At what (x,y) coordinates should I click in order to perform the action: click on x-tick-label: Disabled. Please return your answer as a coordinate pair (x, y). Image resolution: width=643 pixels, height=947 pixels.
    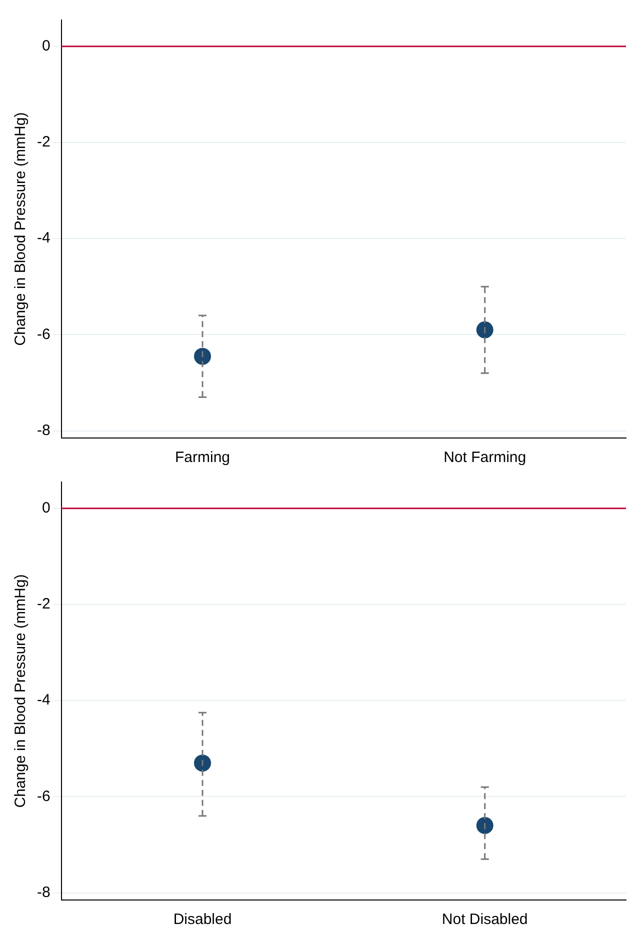
    Looking at the image, I should click on (202, 919).